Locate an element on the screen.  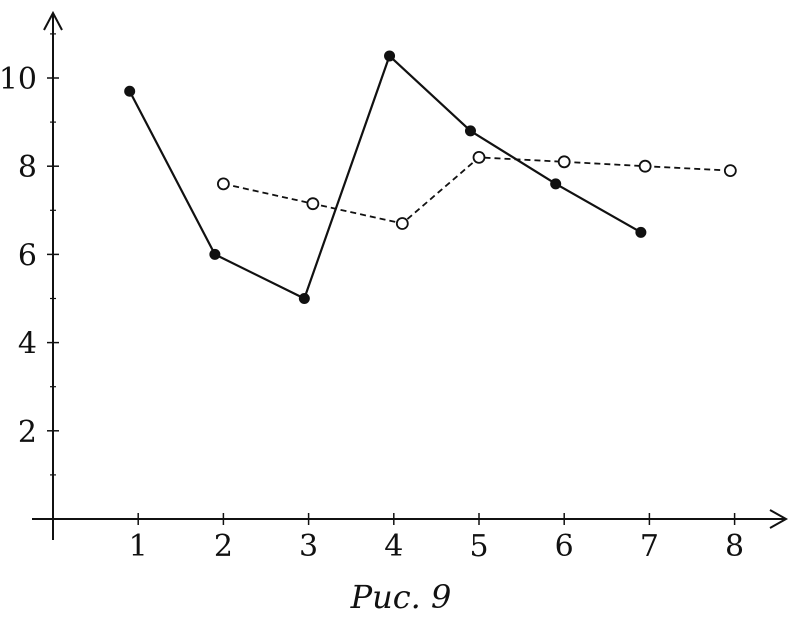
x-tick-label-6: 6 is located at coordinates (564, 546).